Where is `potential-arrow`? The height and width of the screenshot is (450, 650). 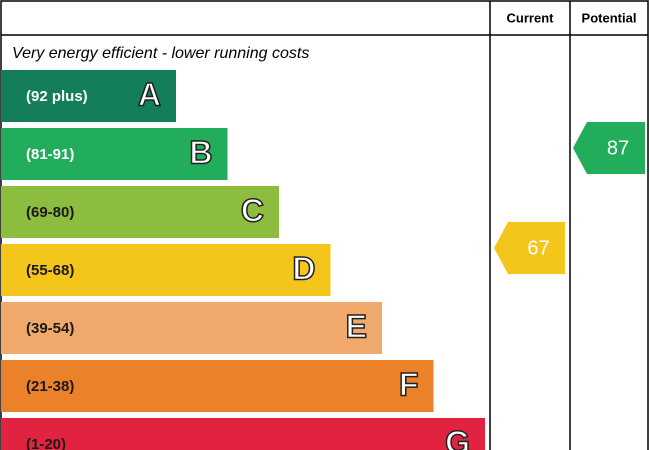 potential-arrow is located at coordinates (609, 148).